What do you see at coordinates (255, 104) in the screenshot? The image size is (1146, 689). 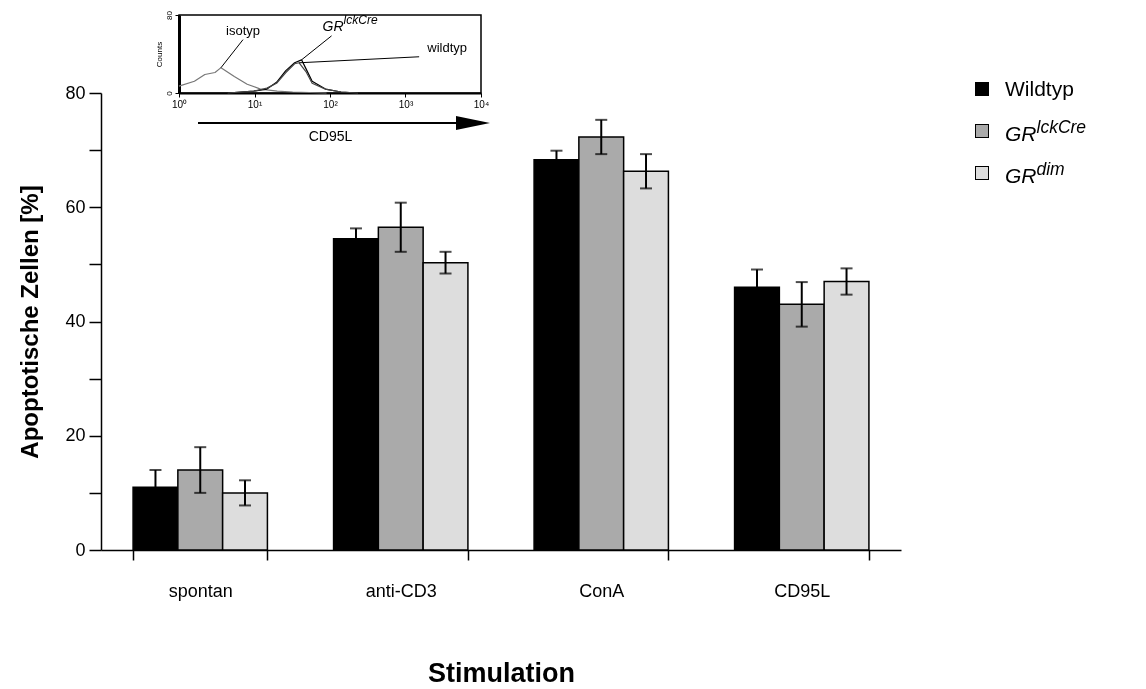 I see `x-tick-label: 10¹` at bounding box center [255, 104].